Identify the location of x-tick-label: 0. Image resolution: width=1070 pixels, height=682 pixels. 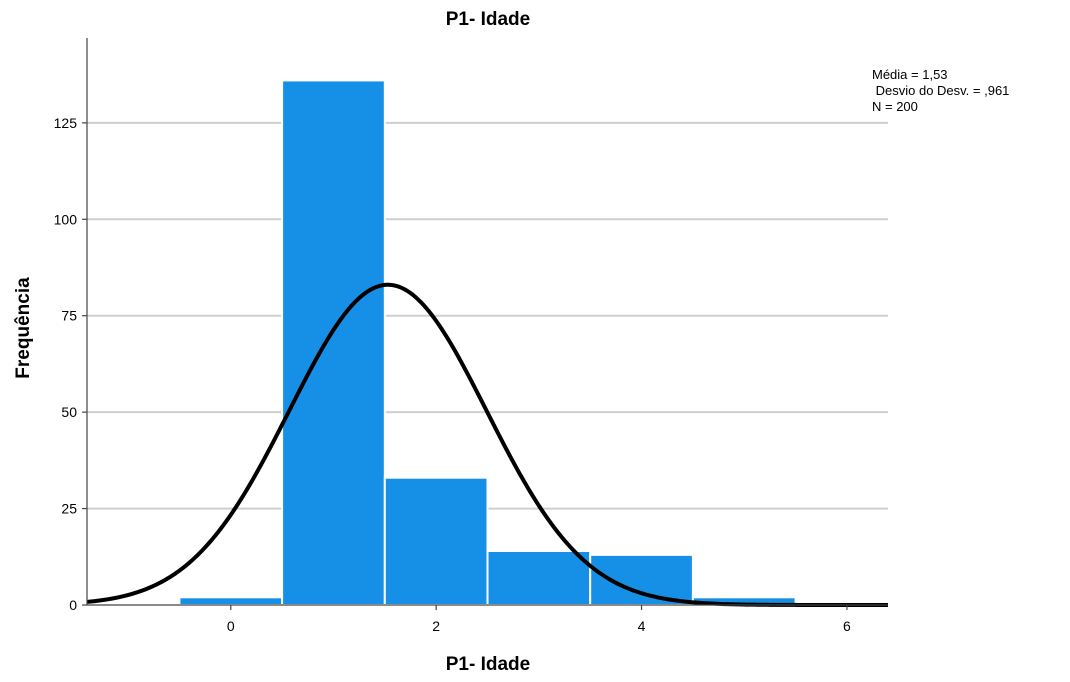
(231, 626).